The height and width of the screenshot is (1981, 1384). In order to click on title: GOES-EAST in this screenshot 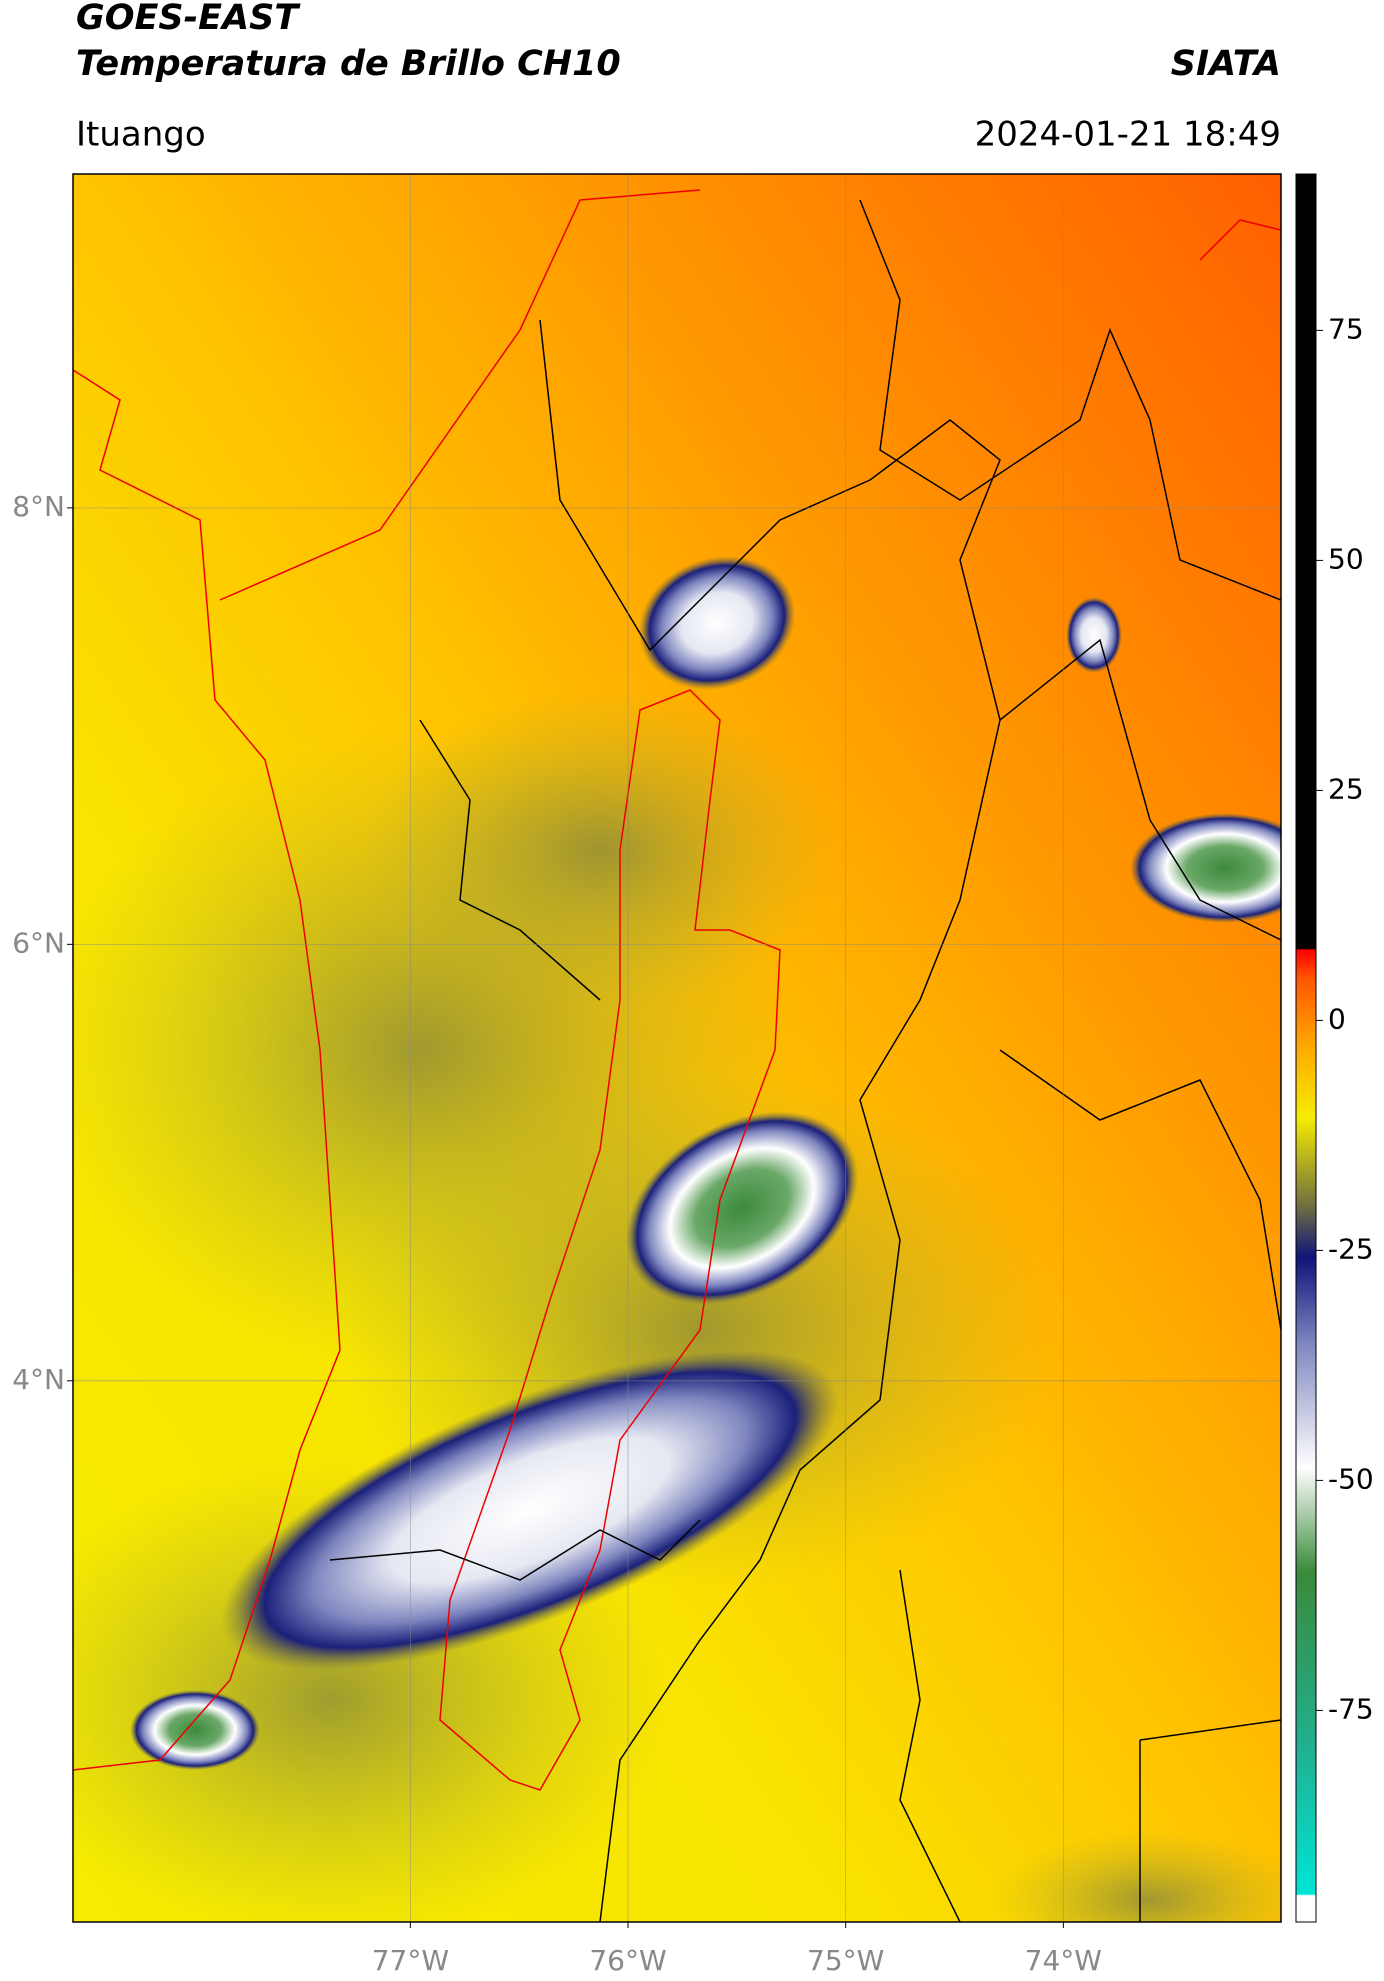, I will do `click(188, 19)`.